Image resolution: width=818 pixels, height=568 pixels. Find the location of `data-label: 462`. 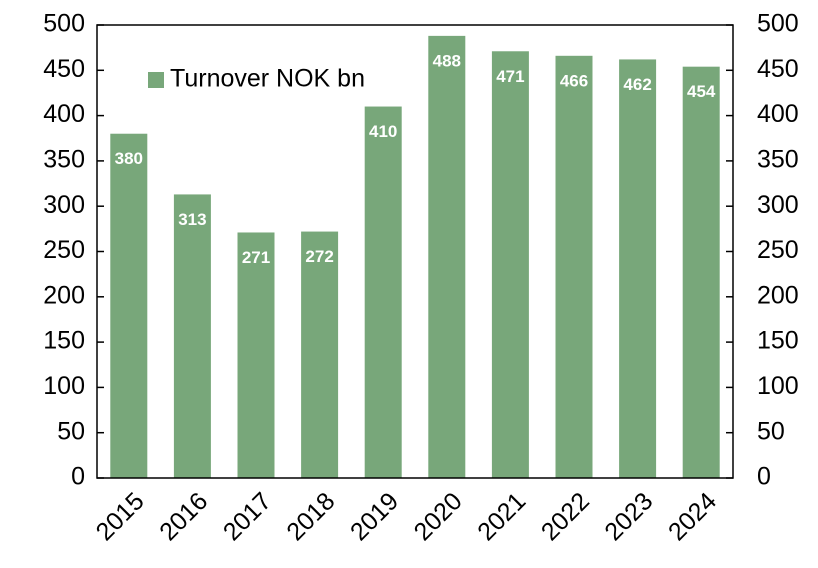

data-label: 462 is located at coordinates (637, 84).